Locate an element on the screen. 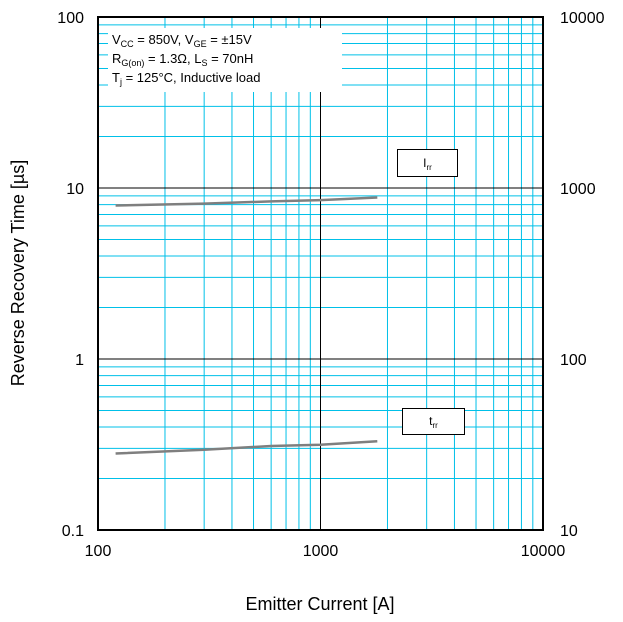 This screenshot has height=622, width=623. irr-label: Irr is located at coordinates (427, 163).